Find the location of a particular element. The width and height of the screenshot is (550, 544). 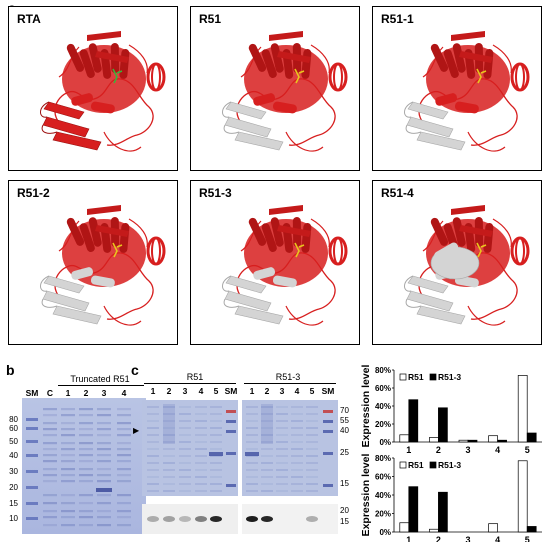

gel-c-marker-label: 15 is located at coordinates (344, 483).